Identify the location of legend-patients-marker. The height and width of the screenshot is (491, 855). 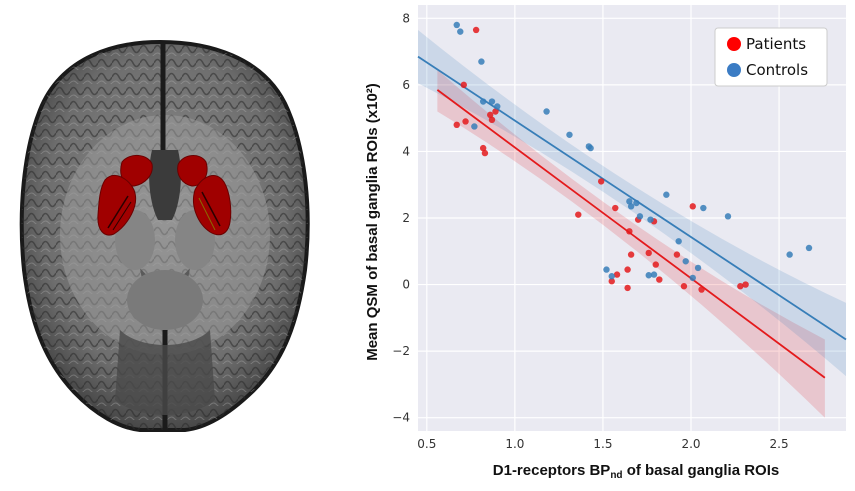
(734, 44).